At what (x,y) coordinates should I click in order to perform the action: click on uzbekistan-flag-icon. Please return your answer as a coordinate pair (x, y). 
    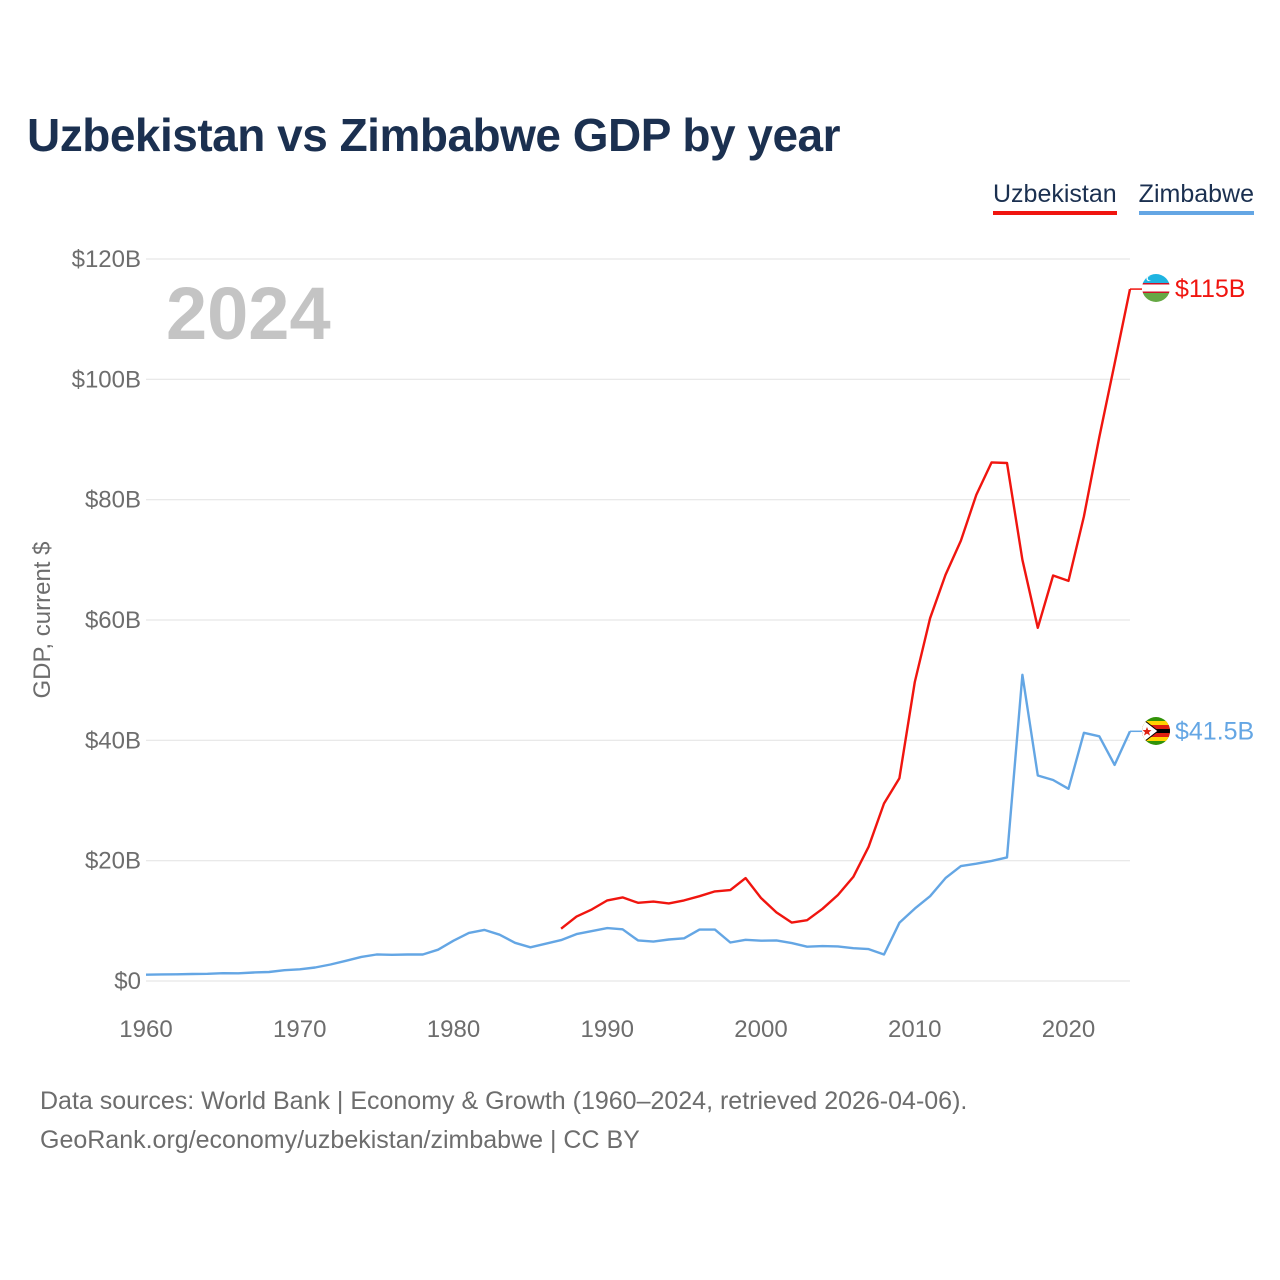
    Looking at the image, I should click on (1156, 288).